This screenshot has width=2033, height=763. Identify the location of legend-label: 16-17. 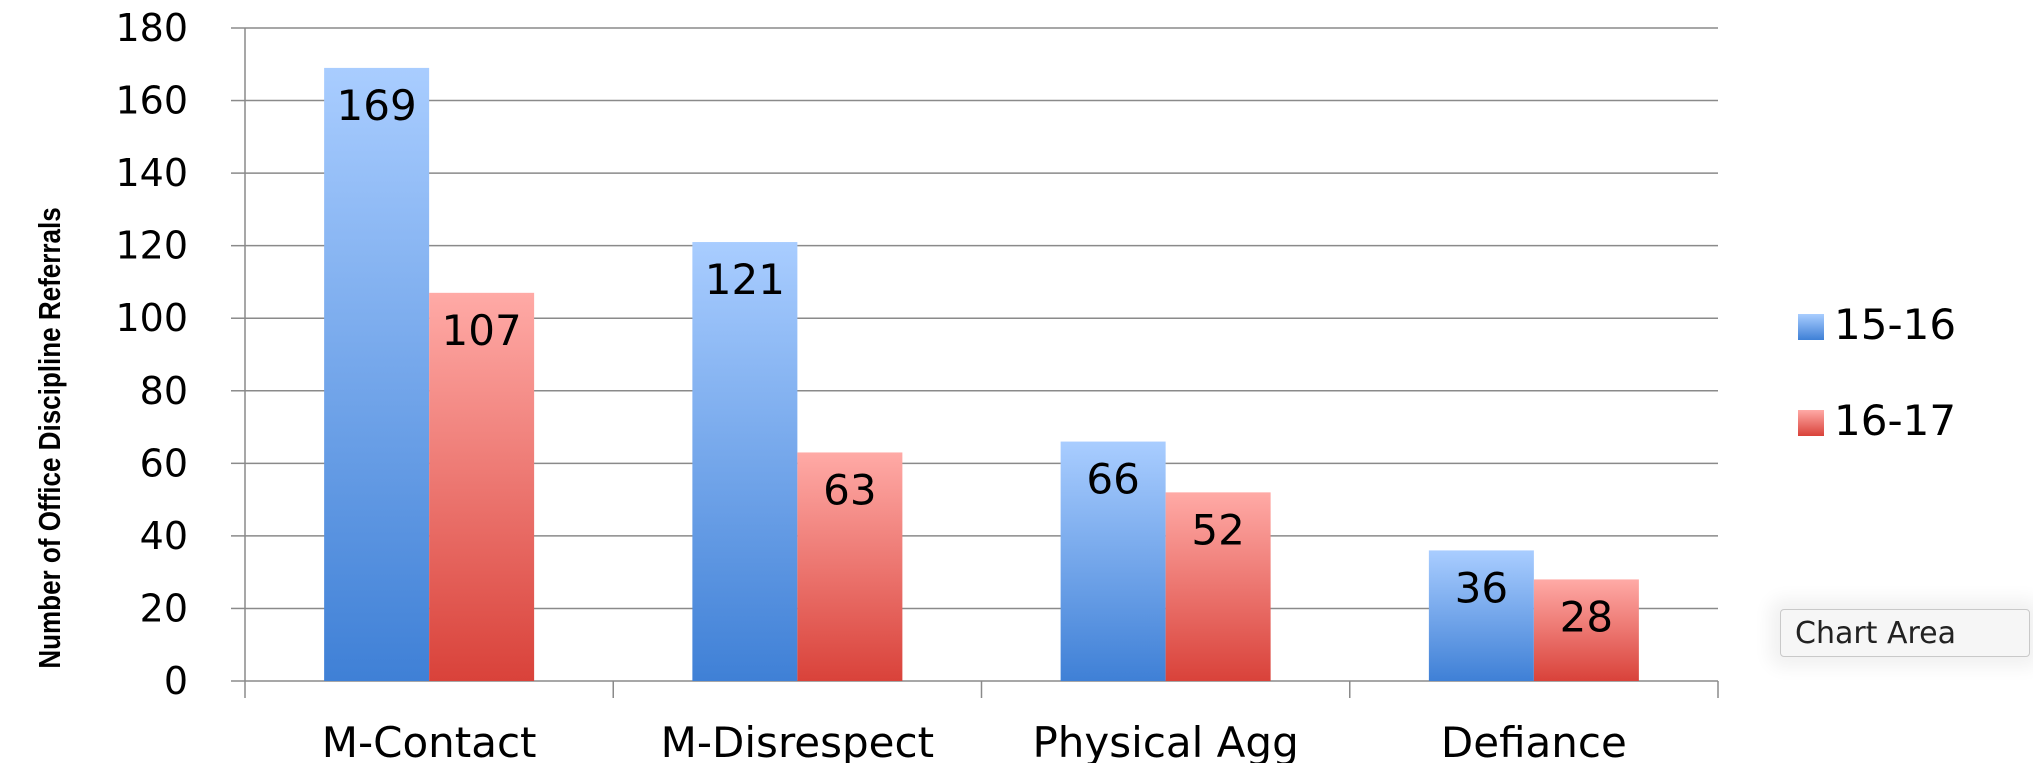
(1895, 420).